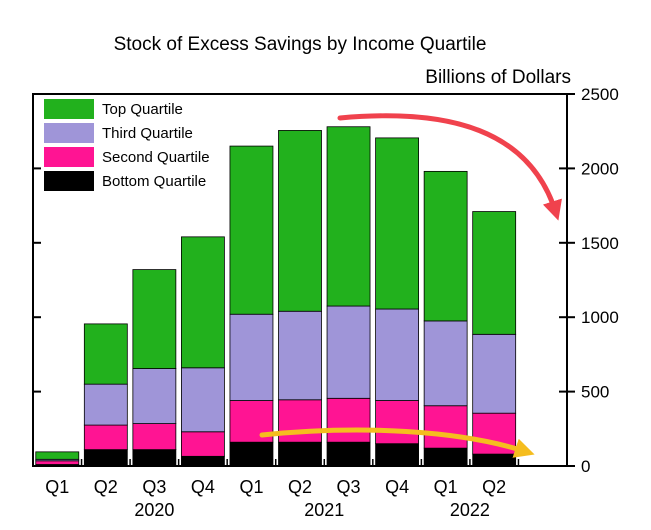 This screenshot has height=530, width=651. What do you see at coordinates (106, 487) in the screenshot?
I see `x-tick-label-1: Q2` at bounding box center [106, 487].